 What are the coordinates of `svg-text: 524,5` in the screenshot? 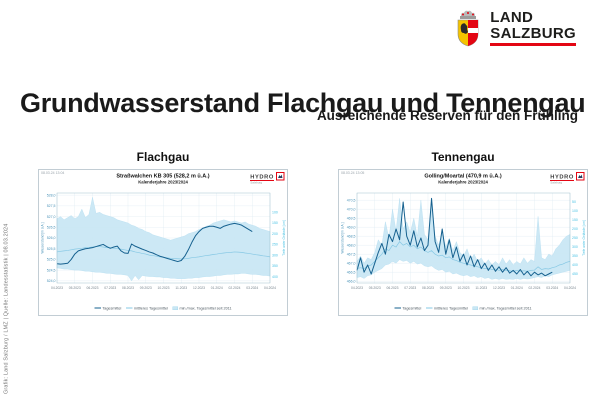 It's located at (51, 270).